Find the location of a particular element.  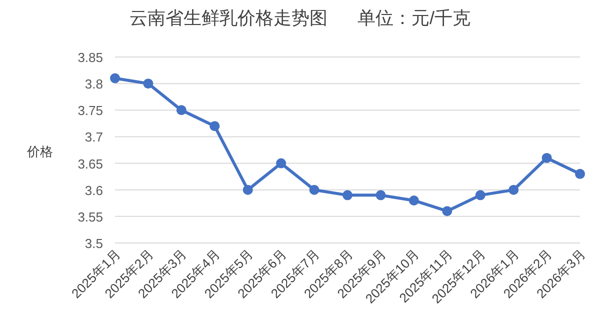

y-tick-label: 3.8 is located at coordinates (93, 84).